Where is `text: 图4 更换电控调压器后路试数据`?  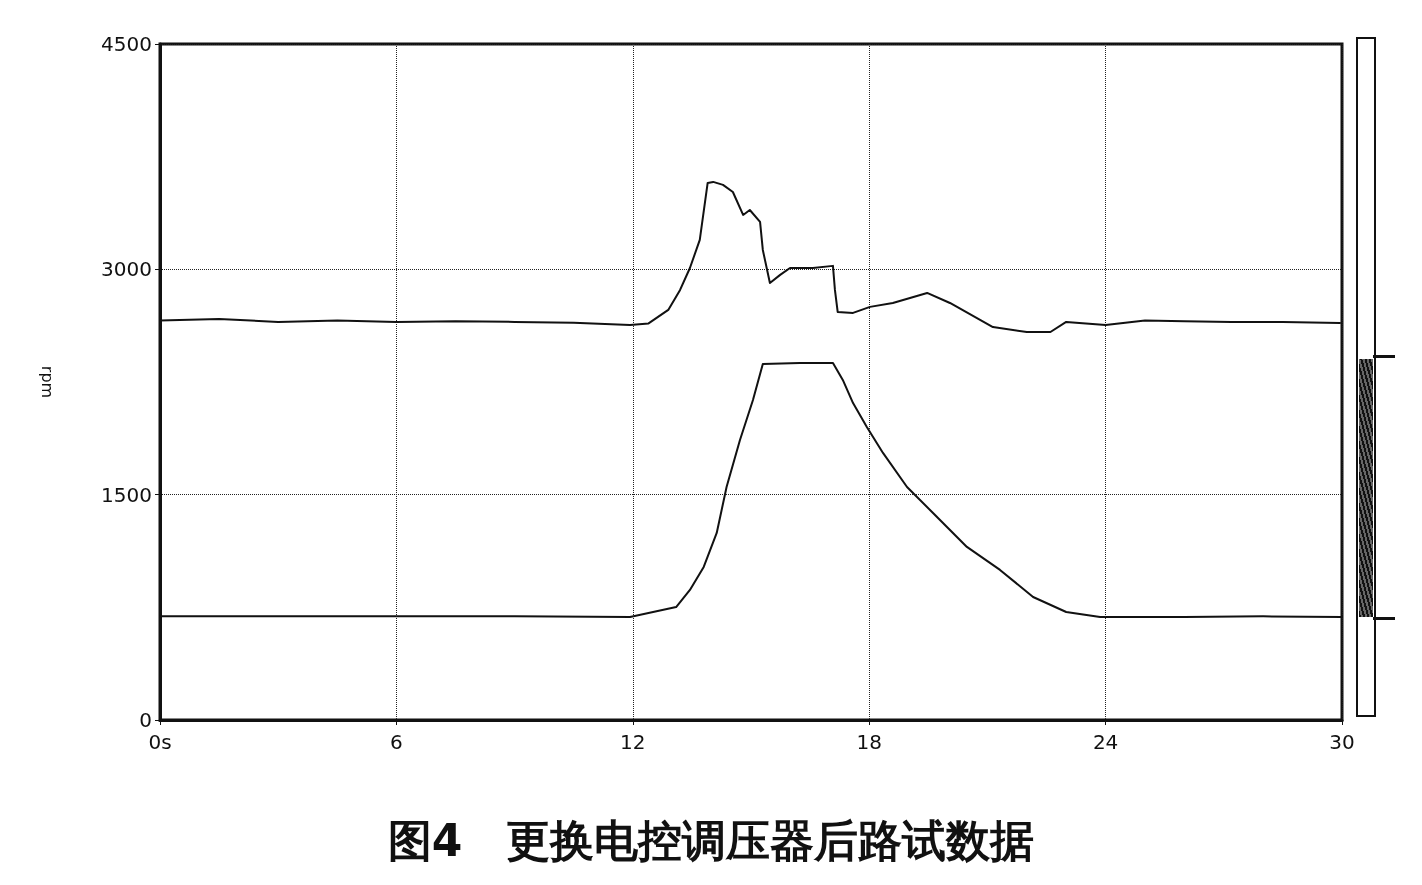
text: 图4 更换电控调压器后路试数据 is located at coordinates (711, 840).